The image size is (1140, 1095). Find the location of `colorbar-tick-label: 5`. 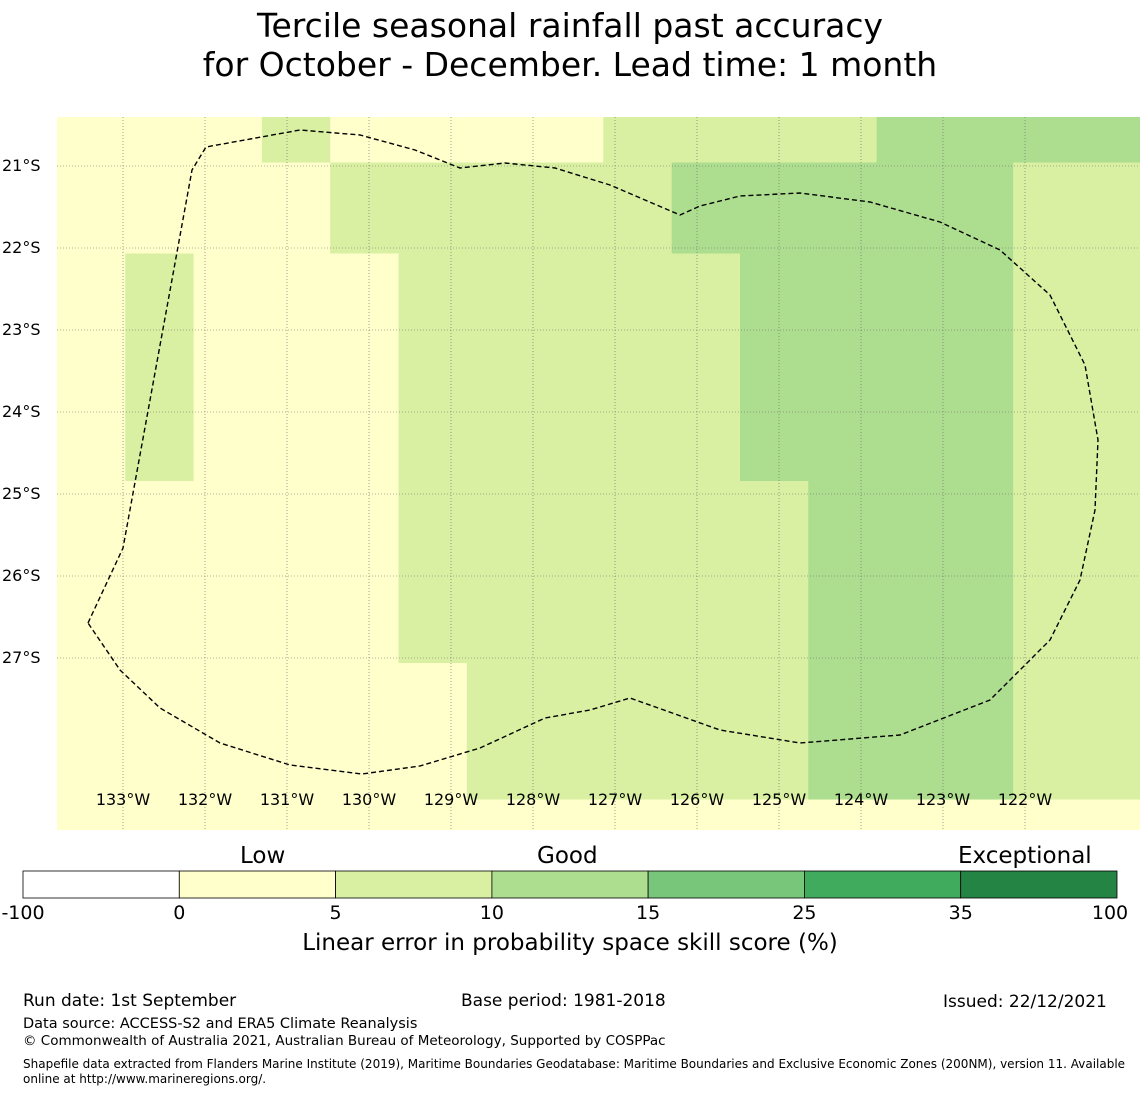

colorbar-tick-label: 5 is located at coordinates (335, 913).